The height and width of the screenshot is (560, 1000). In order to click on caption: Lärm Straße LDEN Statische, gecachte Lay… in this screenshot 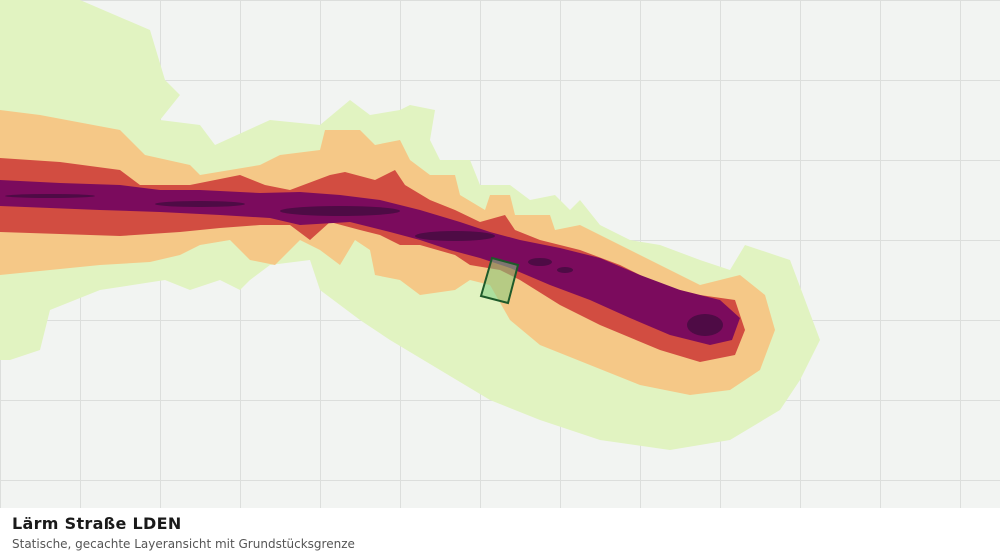, I will do `click(500, 534)`.